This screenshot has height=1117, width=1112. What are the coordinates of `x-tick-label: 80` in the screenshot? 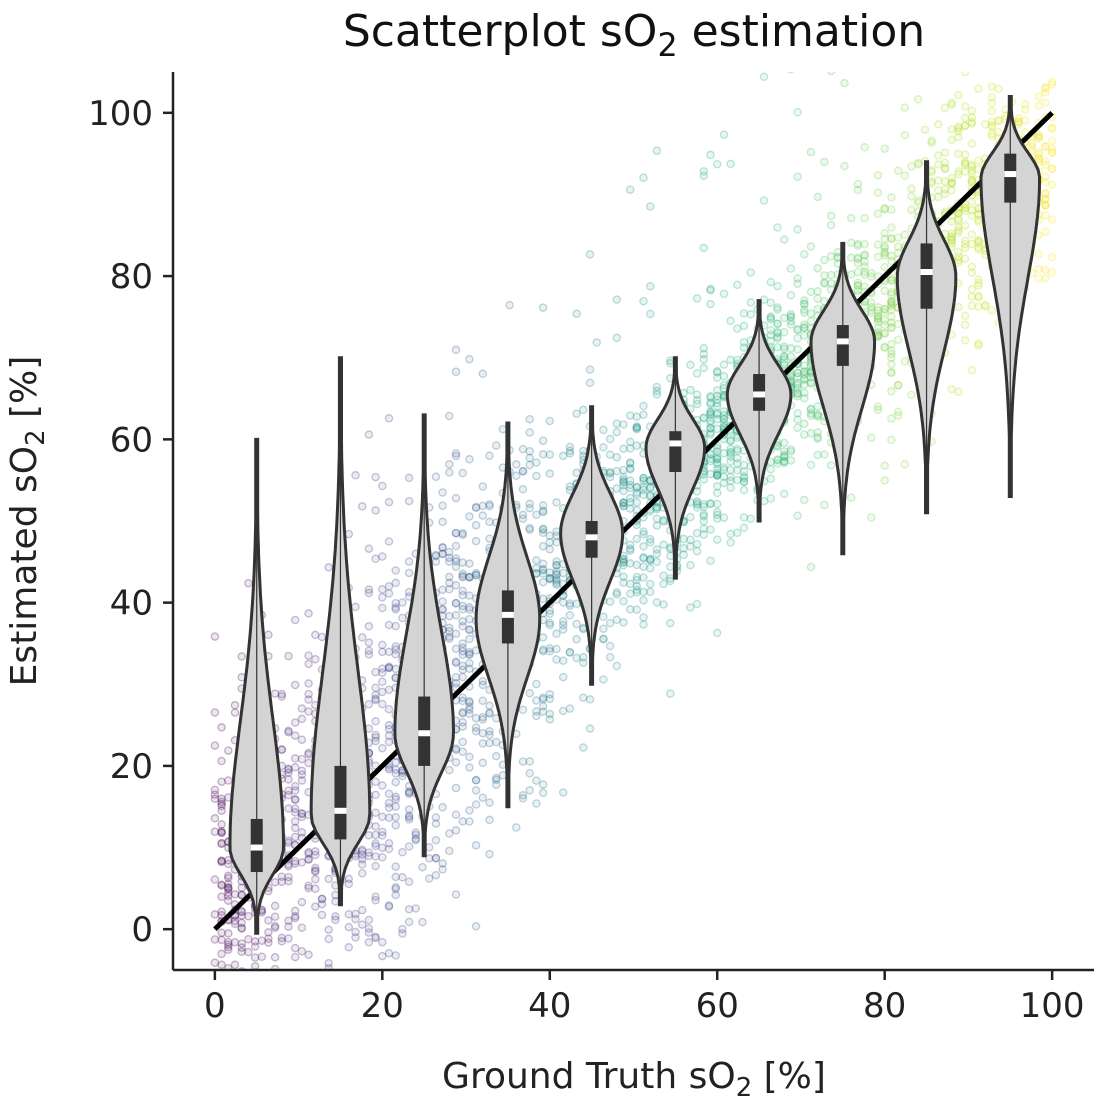 It's located at (884, 1006).